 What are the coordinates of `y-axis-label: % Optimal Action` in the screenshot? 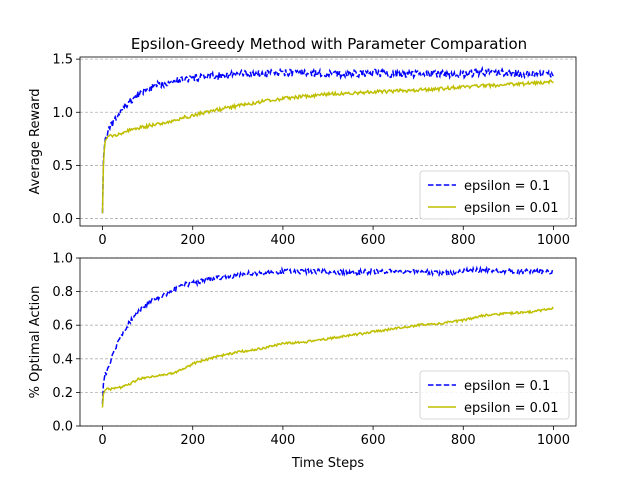 It's located at (35, 342).